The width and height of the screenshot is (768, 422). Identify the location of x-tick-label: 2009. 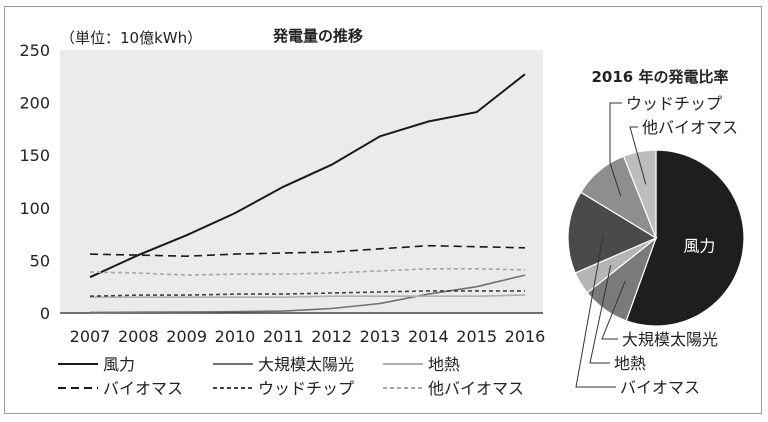
(186, 336).